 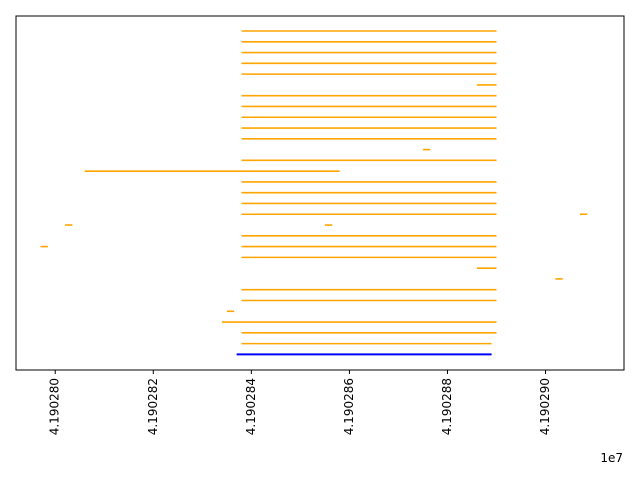 What do you see at coordinates (55, 406) in the screenshot?
I see `x-tick-label-0: 4.190280` at bounding box center [55, 406].